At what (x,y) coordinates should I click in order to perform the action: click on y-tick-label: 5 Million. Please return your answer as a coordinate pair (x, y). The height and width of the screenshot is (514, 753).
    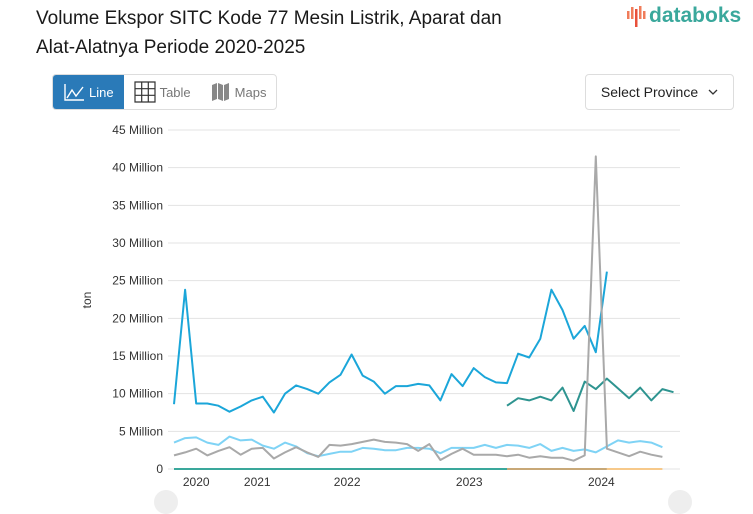
    Looking at the image, I should click on (141, 431).